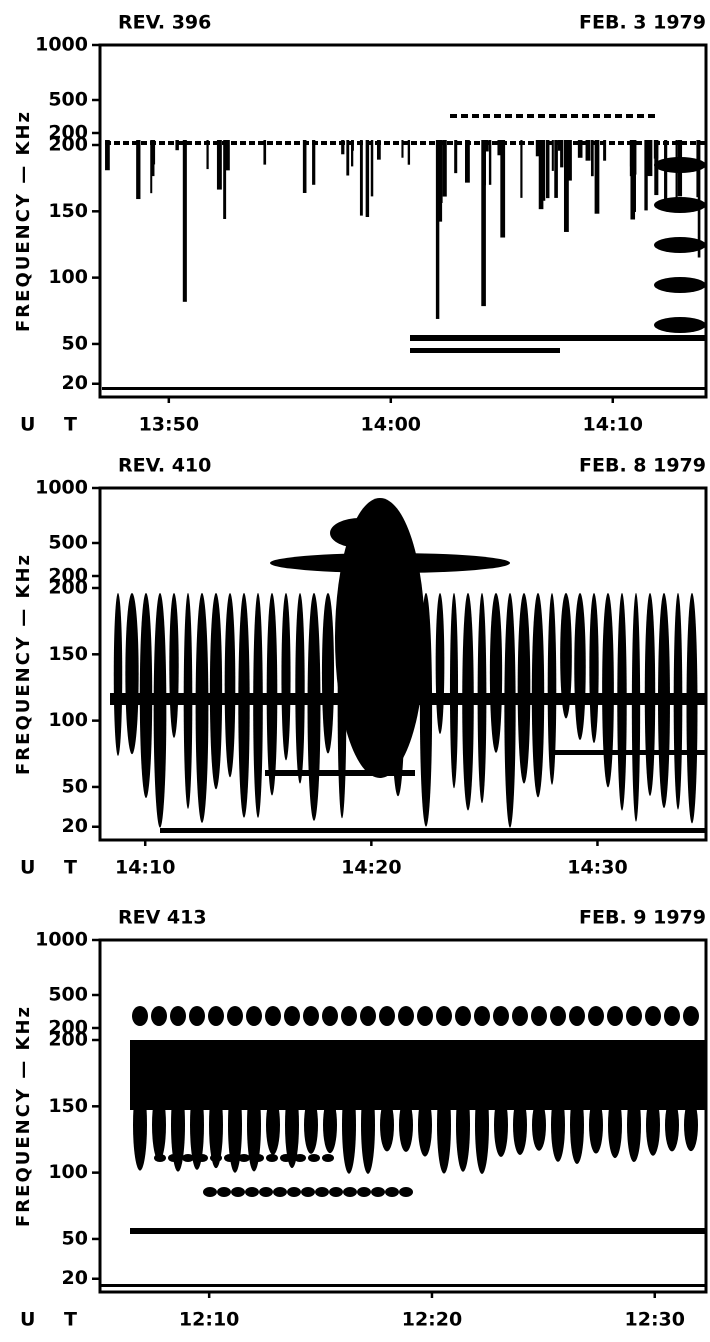  What do you see at coordinates (23, 664) in the screenshot?
I see `y-axis-label: FREQUENCY — KHz` at bounding box center [23, 664].